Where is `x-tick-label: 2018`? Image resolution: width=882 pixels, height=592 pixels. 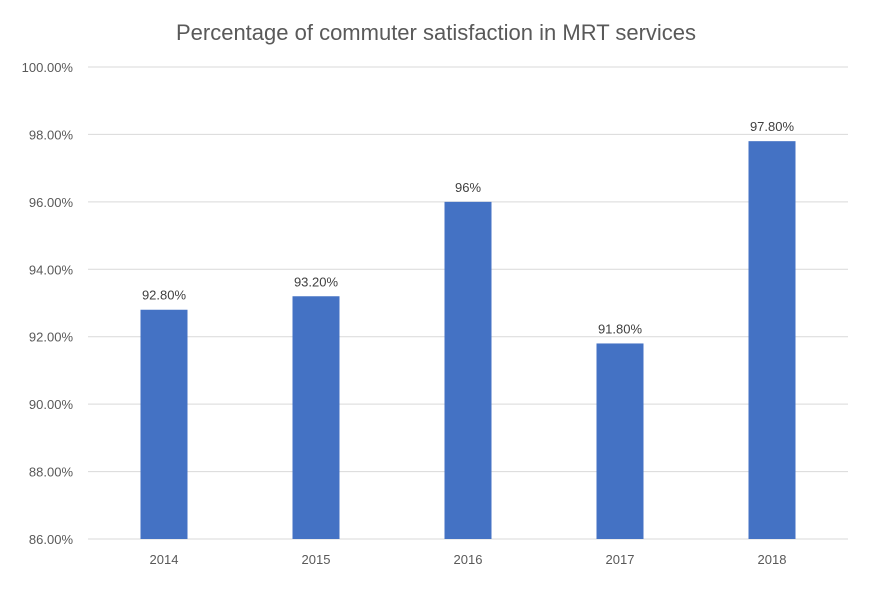 x-tick-label: 2018 is located at coordinates (772, 559).